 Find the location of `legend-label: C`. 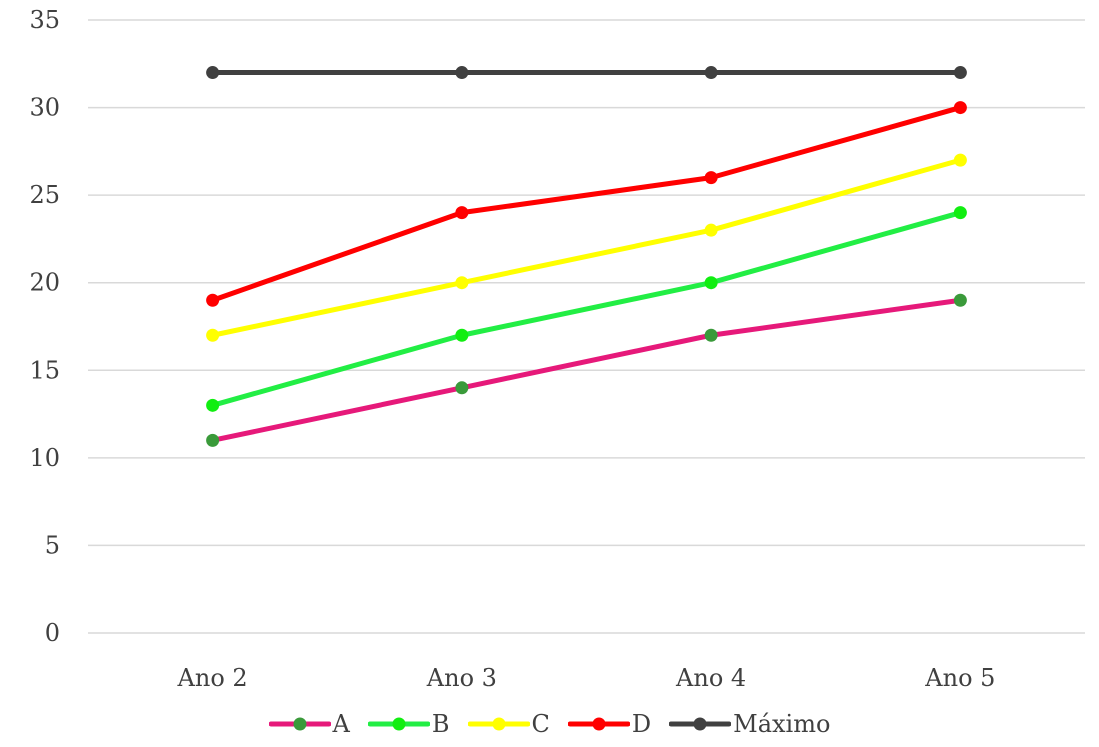

legend-label: C is located at coordinates (540, 724).